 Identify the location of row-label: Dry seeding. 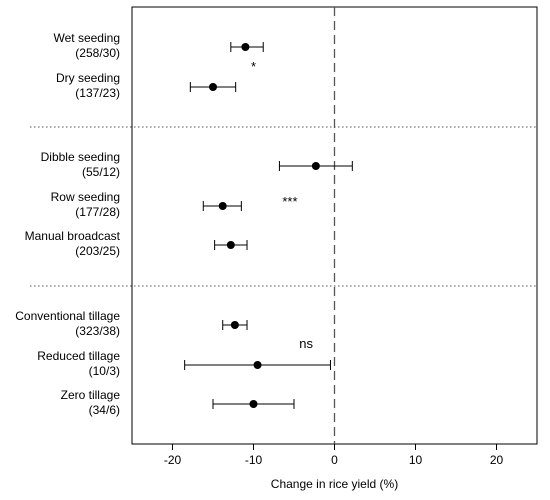
(88, 78).